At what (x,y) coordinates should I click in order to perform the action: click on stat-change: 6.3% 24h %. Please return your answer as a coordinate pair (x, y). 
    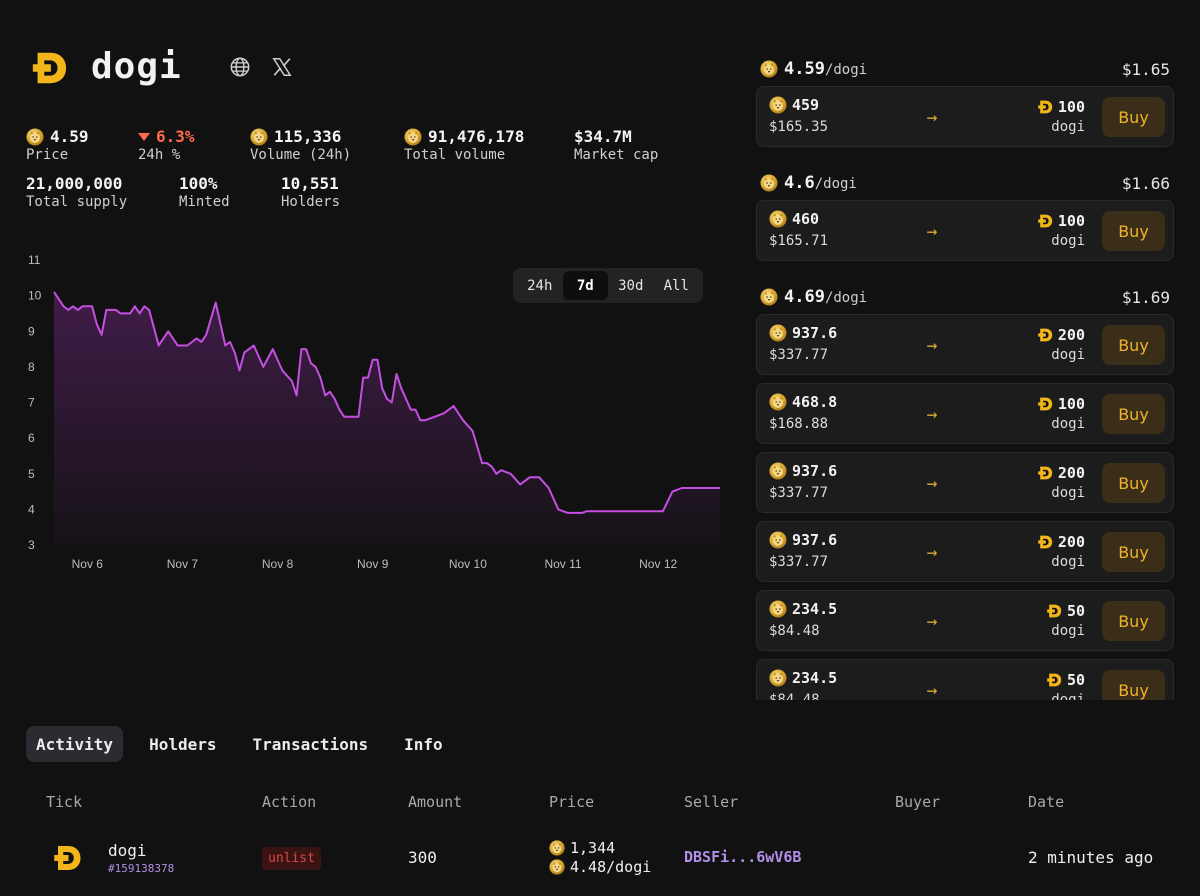
    Looking at the image, I should click on (166, 145).